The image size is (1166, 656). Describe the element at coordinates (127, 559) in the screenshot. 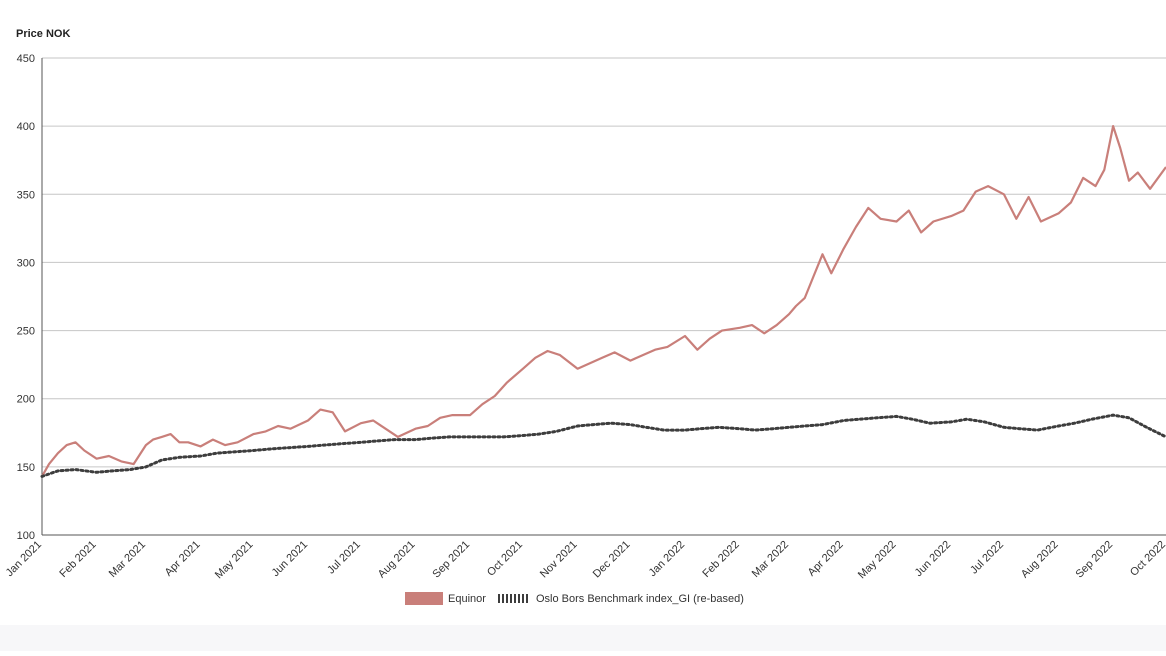

I see `x-tick-label: Mar 2021` at that location.